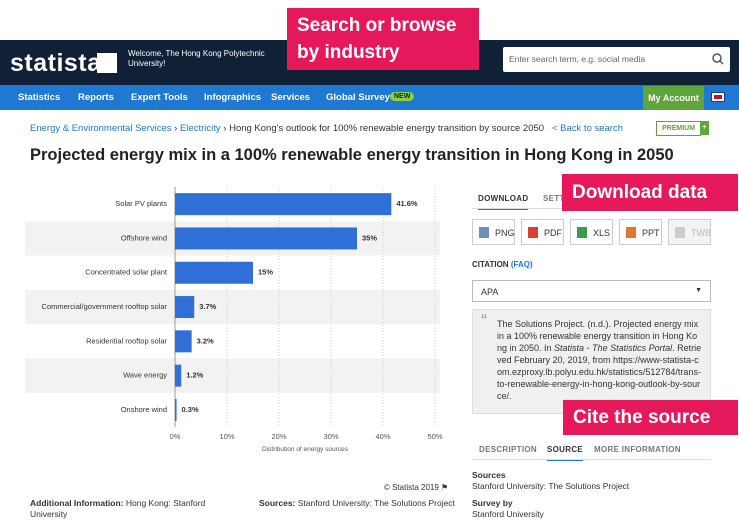 The image size is (739, 531). Describe the element at coordinates (141, 203) in the screenshot. I see `y-tick-label: Solar PV plants` at that location.